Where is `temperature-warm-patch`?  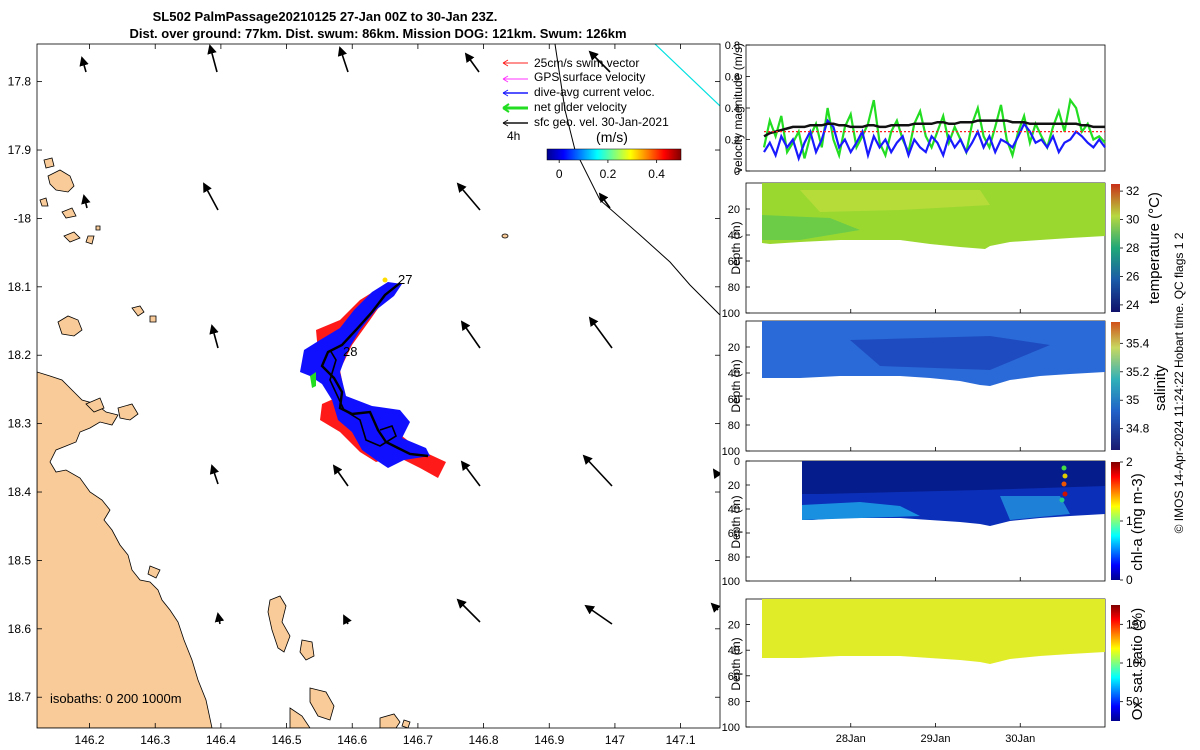 temperature-warm-patch is located at coordinates (895, 201).